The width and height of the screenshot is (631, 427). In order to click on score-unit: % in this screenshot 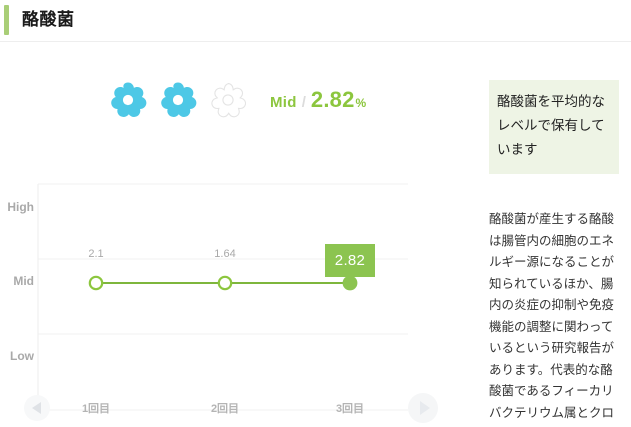, I will do `click(361, 103)`.